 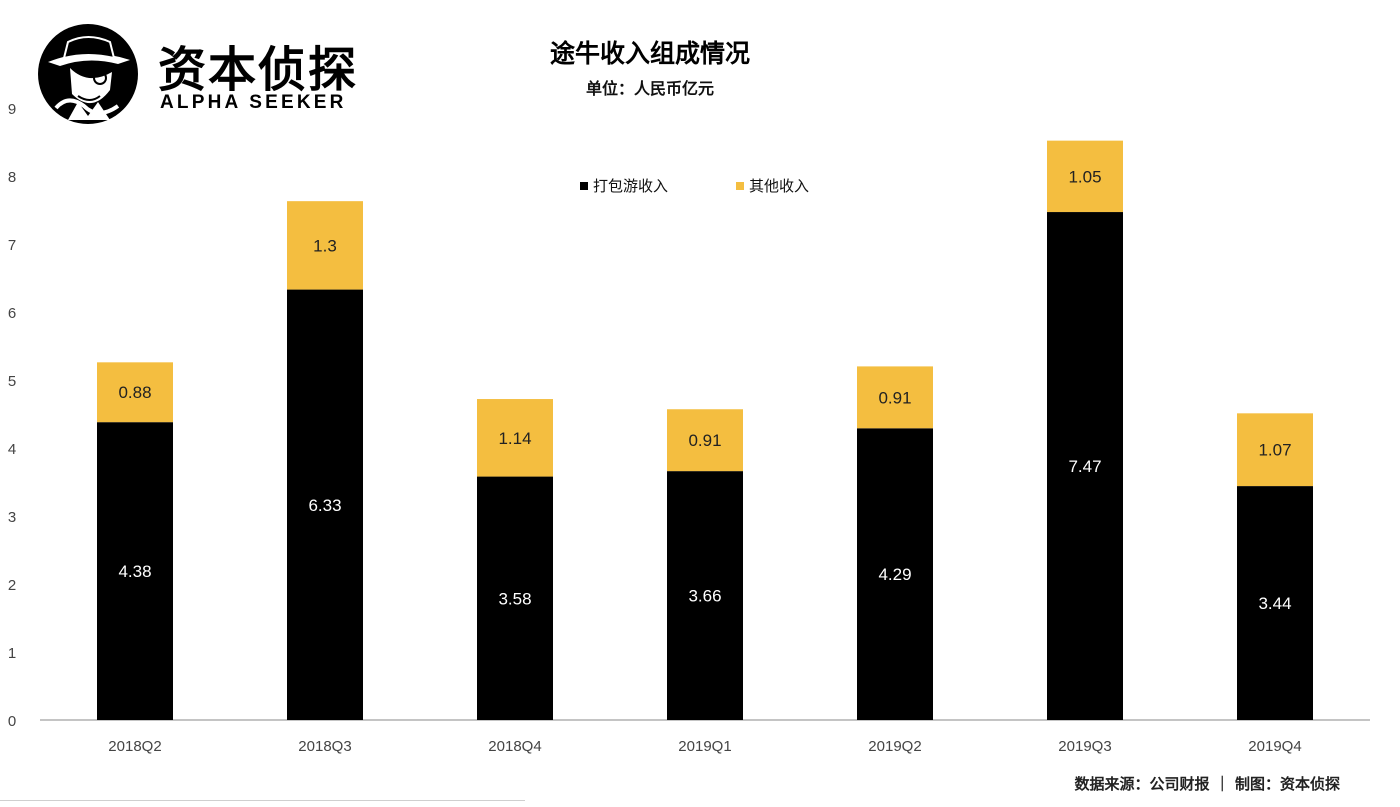 What do you see at coordinates (12, 449) in the screenshot?
I see `y-tick-label: 4` at bounding box center [12, 449].